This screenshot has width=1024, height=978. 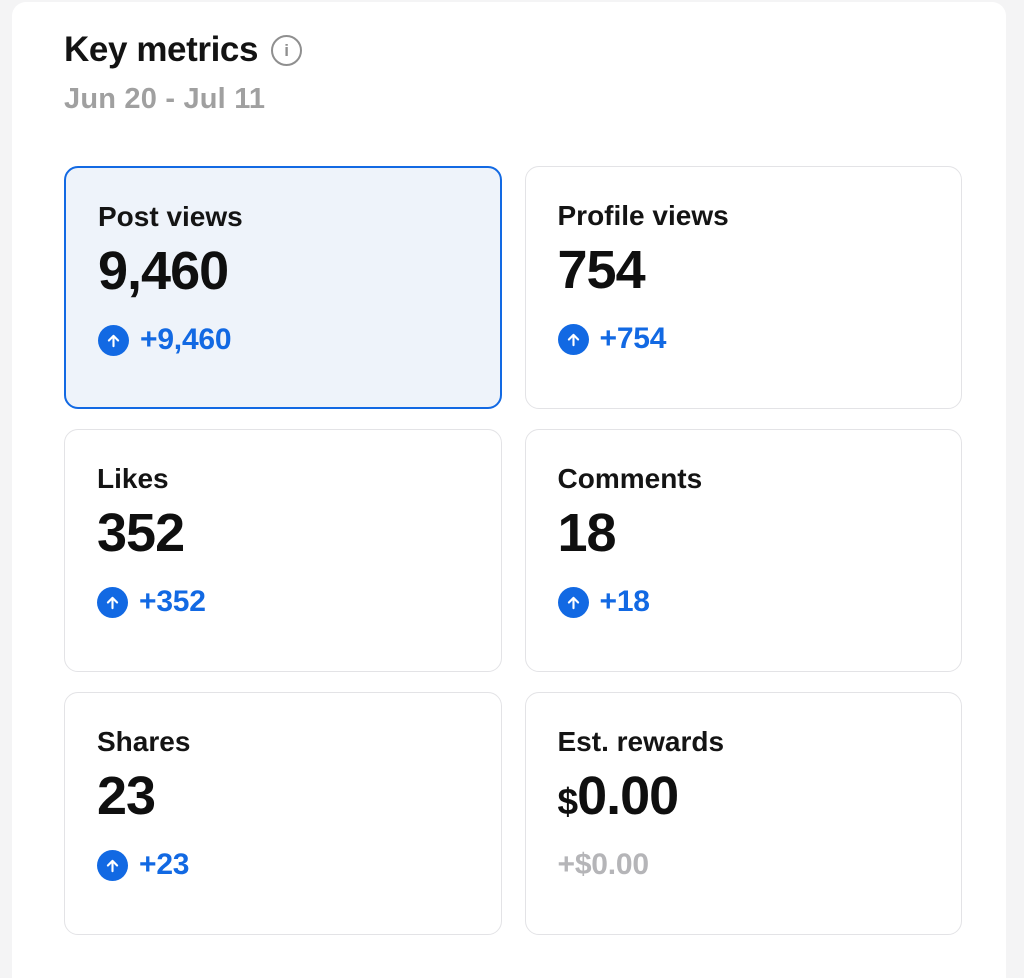 What do you see at coordinates (624, 602) in the screenshot?
I see `metric-delta: +18` at bounding box center [624, 602].